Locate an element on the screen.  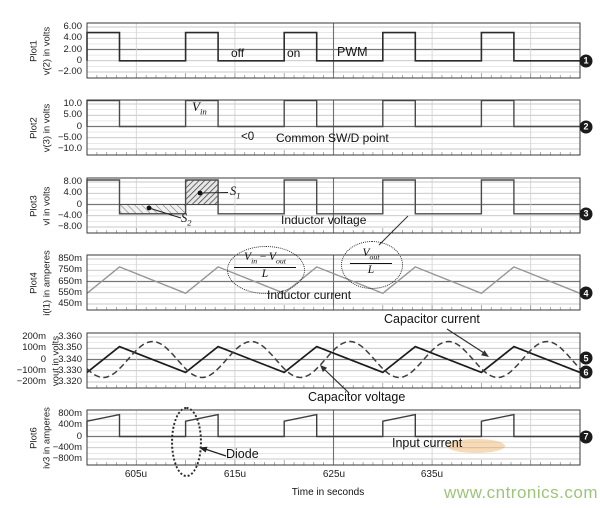
ytick-label: 200m is located at coordinates (34, 336).